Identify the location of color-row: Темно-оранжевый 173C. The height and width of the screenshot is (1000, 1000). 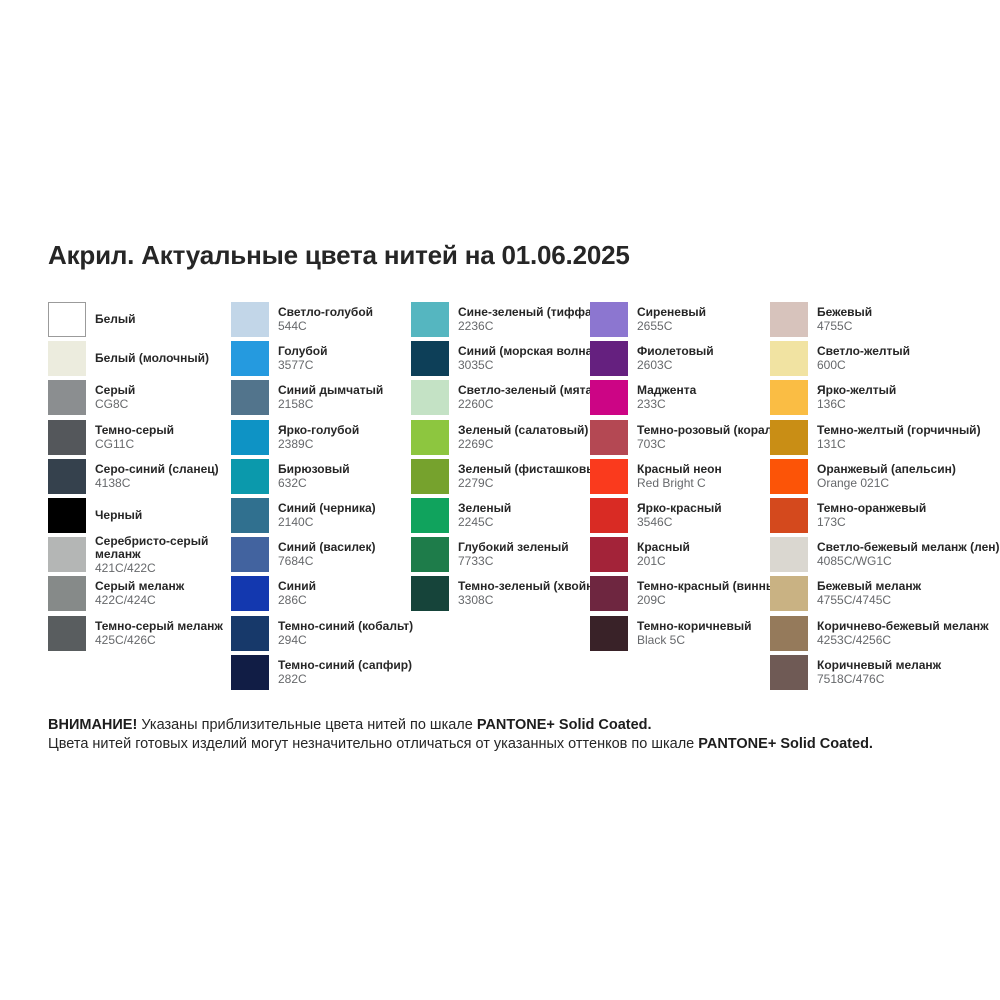
(885, 515).